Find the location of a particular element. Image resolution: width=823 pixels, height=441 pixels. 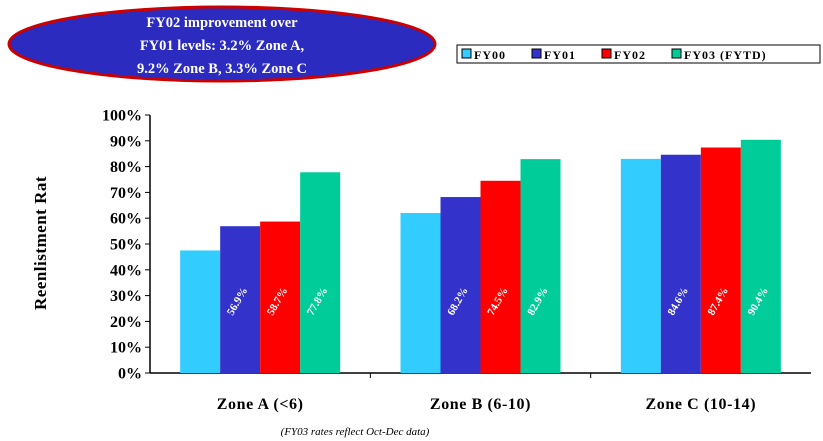

callout-line-3: 9.2% Zone B, 3.3% Zone C is located at coordinates (222, 69).